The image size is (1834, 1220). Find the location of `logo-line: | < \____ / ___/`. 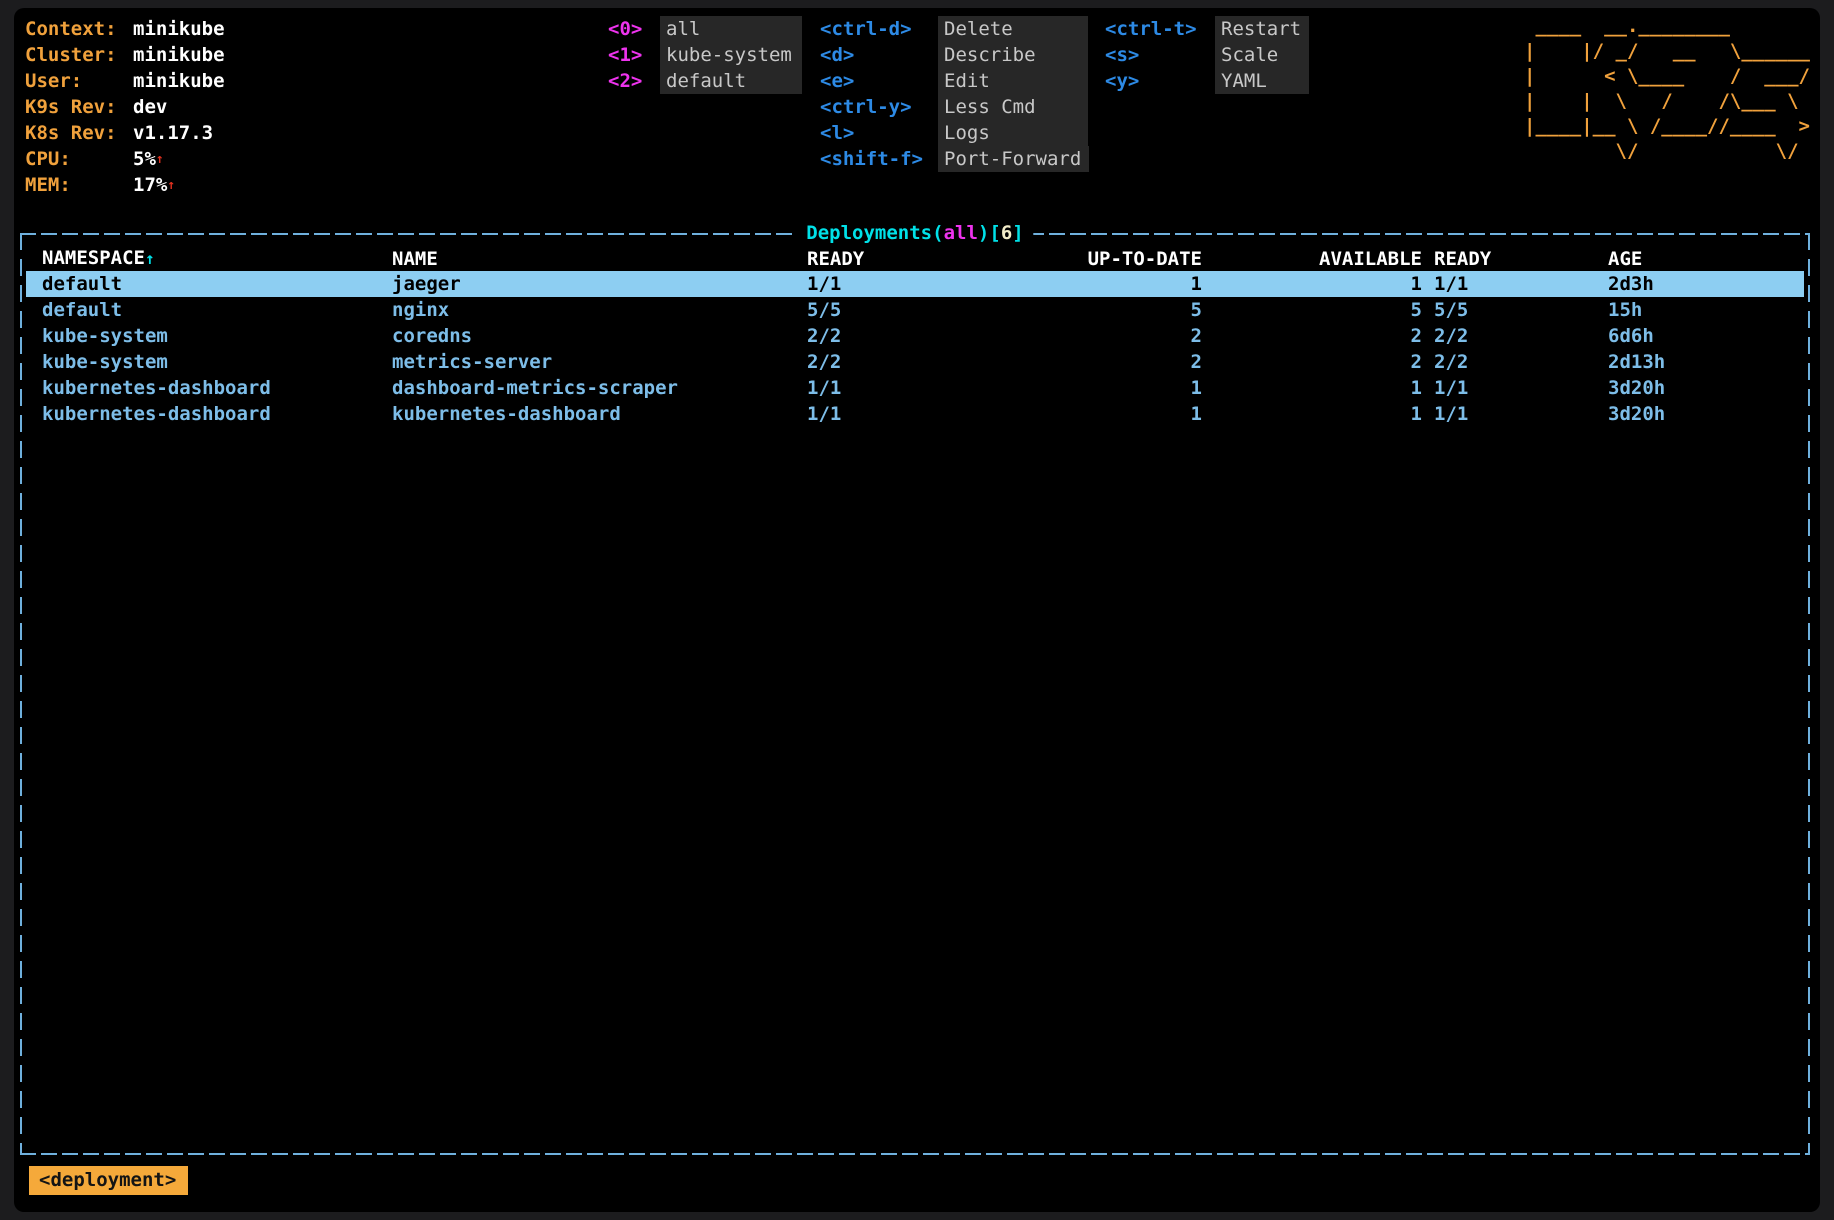

logo-line: | < \____ / ___/ is located at coordinates (1667, 76).